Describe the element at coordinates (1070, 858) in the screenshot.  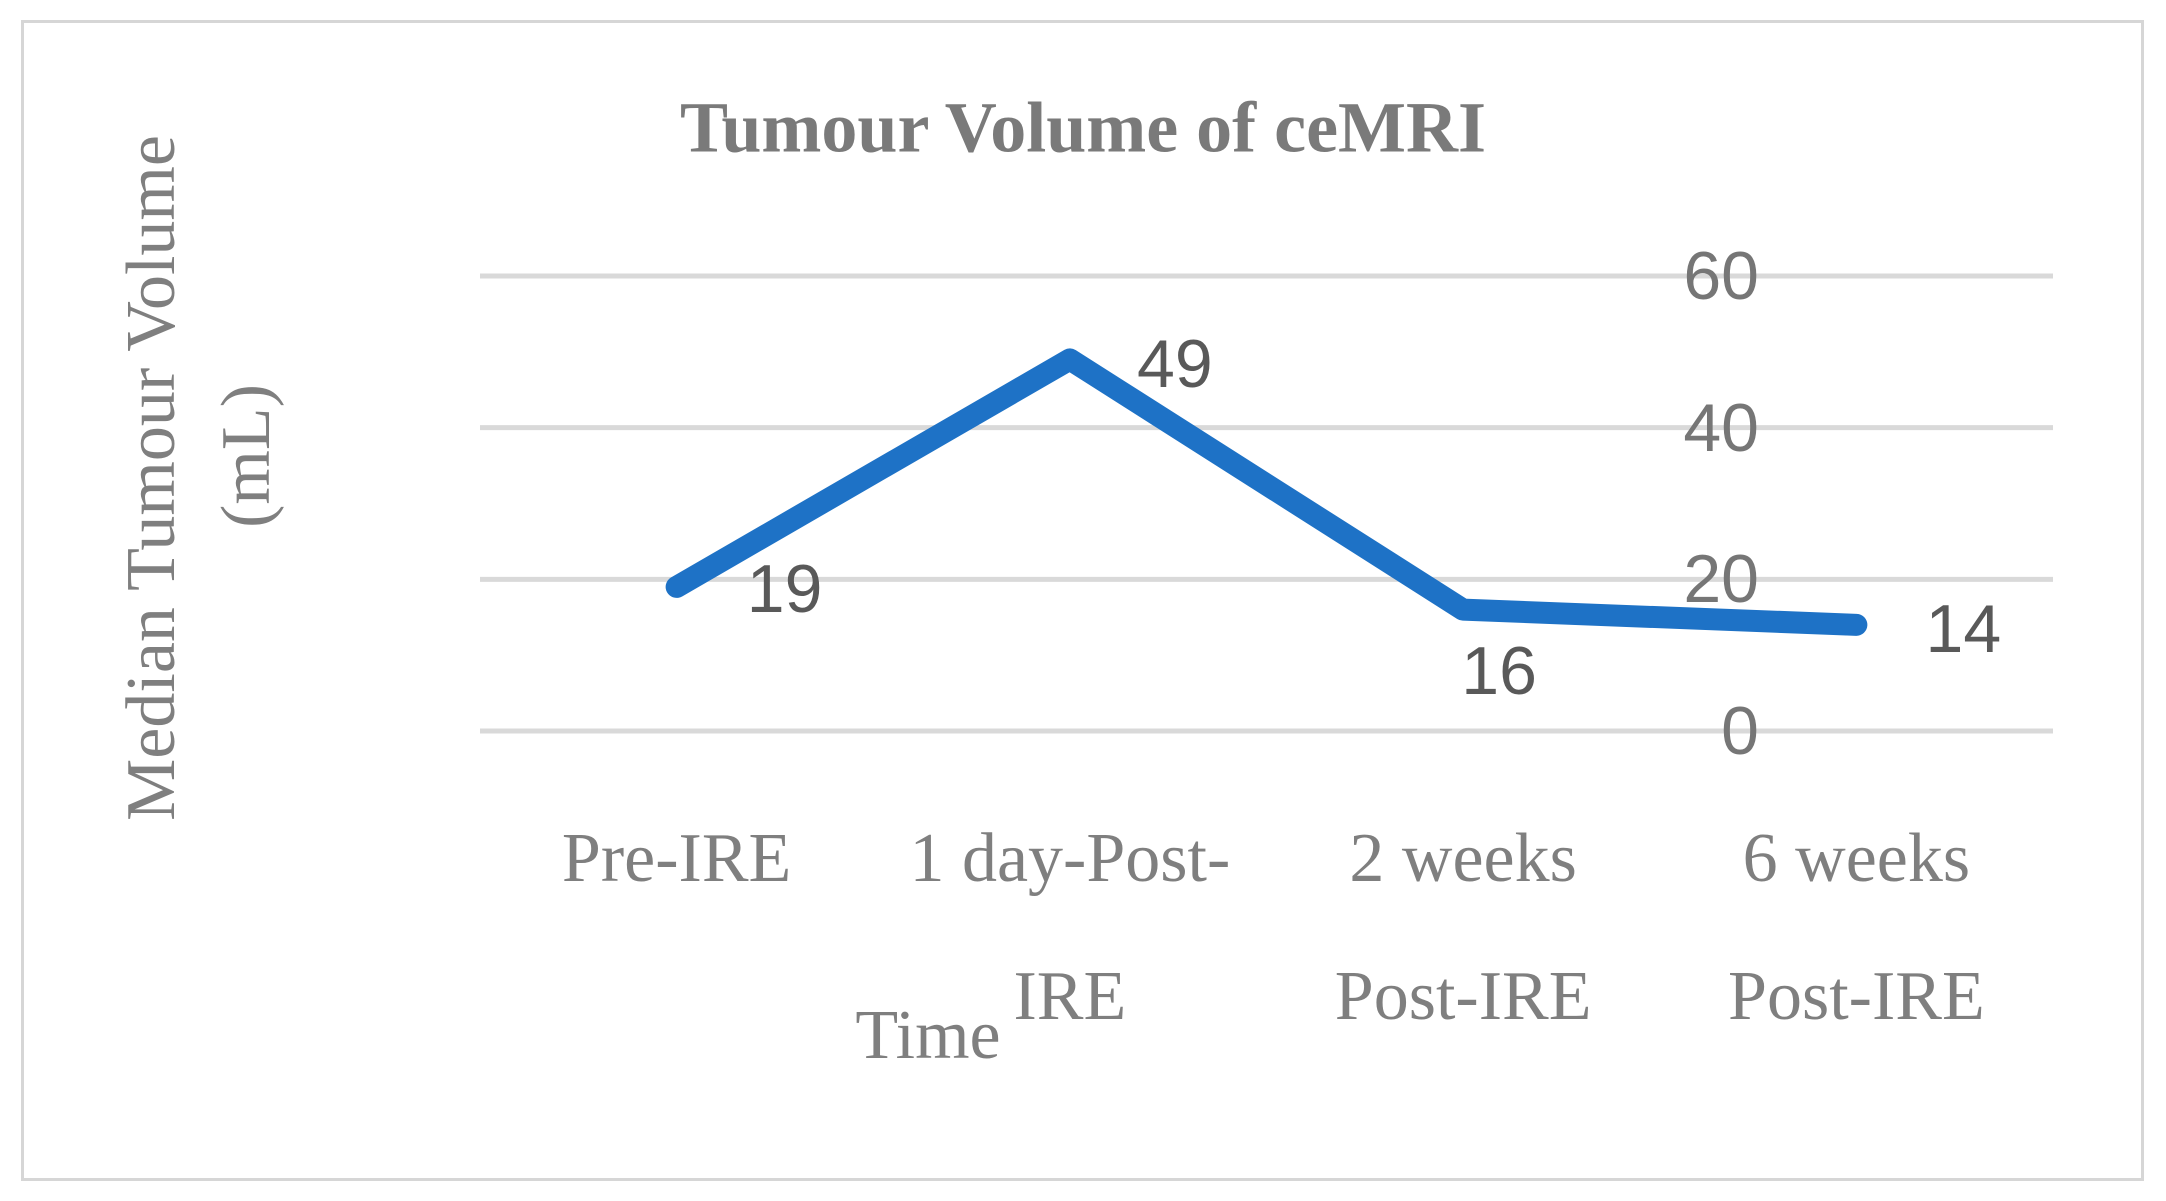
I see `x-category-label-line: 1 day-Post-` at that location.